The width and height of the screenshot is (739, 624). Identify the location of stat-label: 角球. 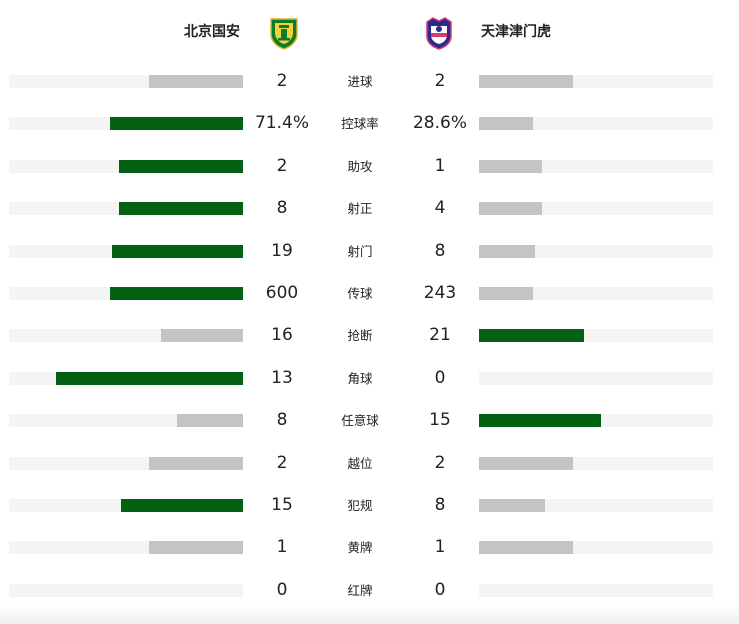
(360, 378).